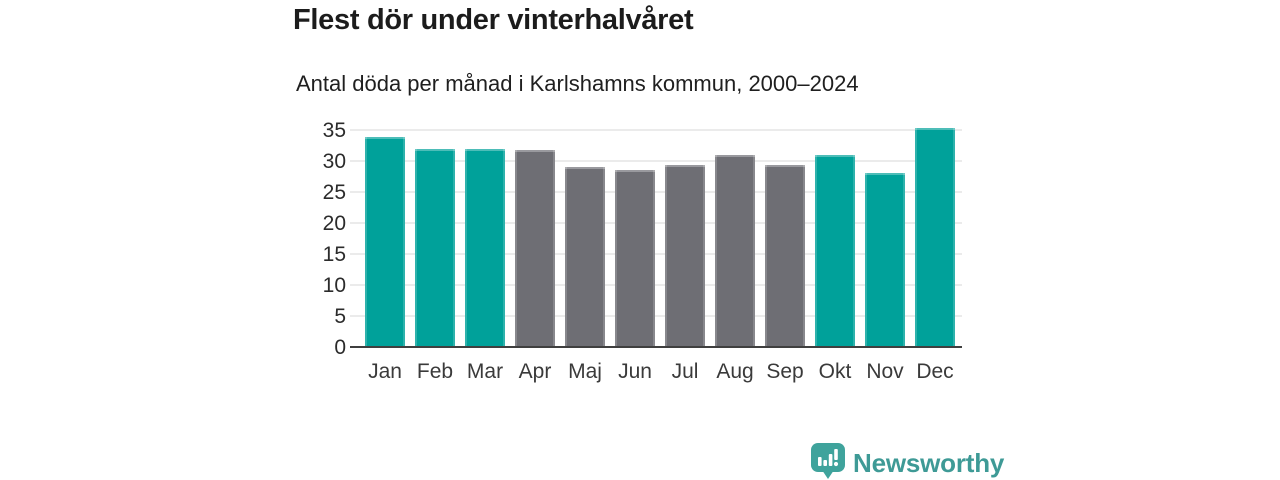 The image size is (1280, 480). Describe the element at coordinates (785, 371) in the screenshot. I see `xtick-label-sep: Sep` at that location.